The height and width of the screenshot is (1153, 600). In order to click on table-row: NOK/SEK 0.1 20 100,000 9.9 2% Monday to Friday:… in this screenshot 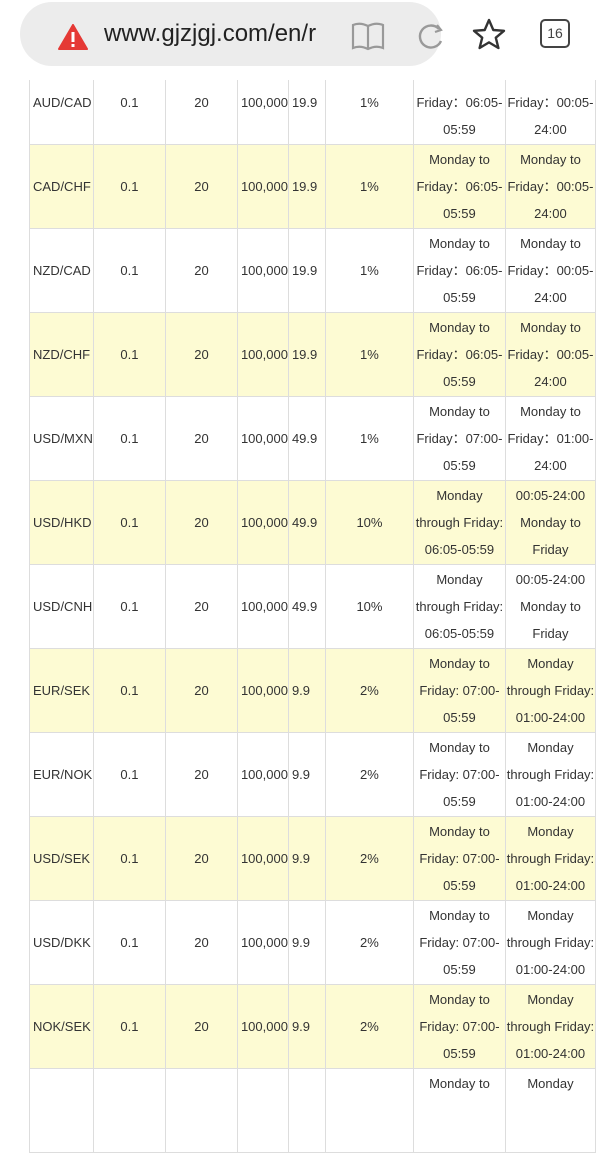, I will do `click(312, 1026)`.